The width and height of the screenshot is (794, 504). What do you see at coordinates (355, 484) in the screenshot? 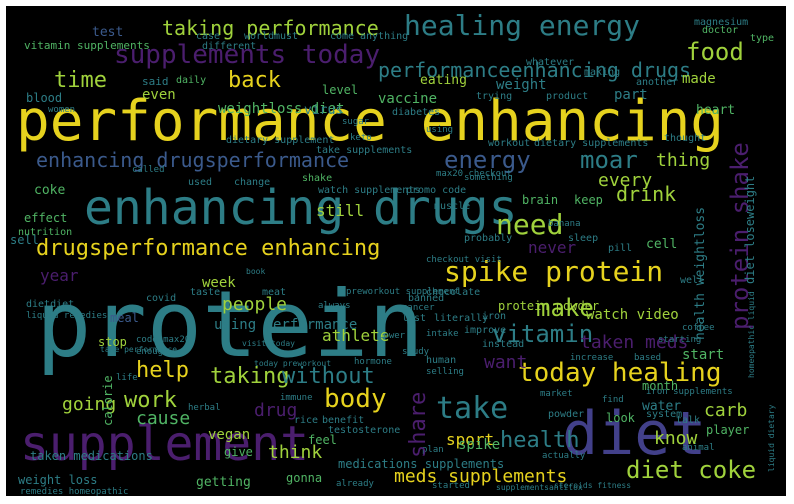
I see `word-already: already` at bounding box center [355, 484].